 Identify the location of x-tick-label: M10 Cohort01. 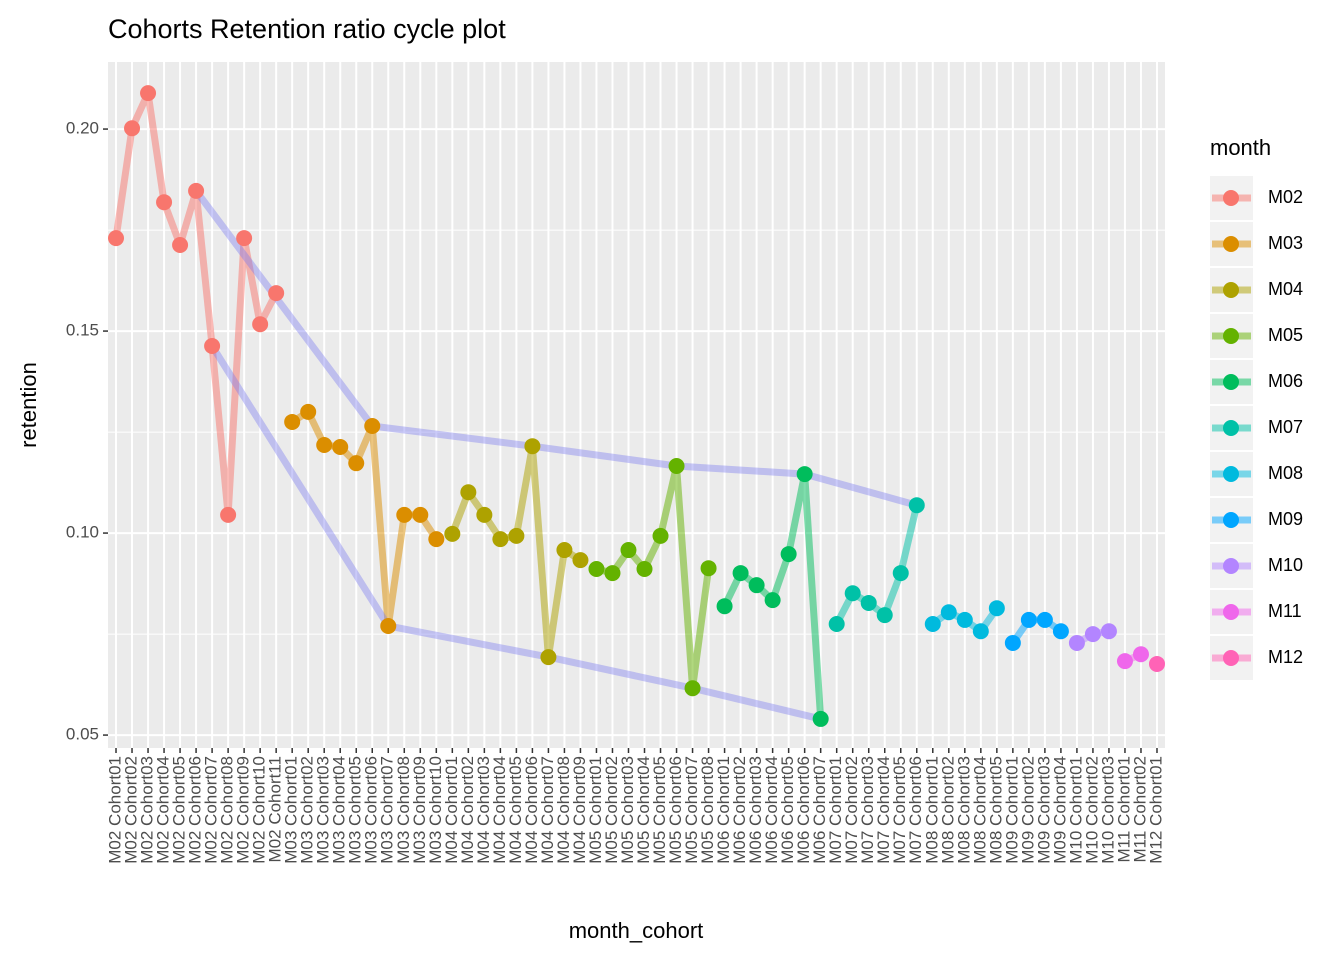
(1075, 810).